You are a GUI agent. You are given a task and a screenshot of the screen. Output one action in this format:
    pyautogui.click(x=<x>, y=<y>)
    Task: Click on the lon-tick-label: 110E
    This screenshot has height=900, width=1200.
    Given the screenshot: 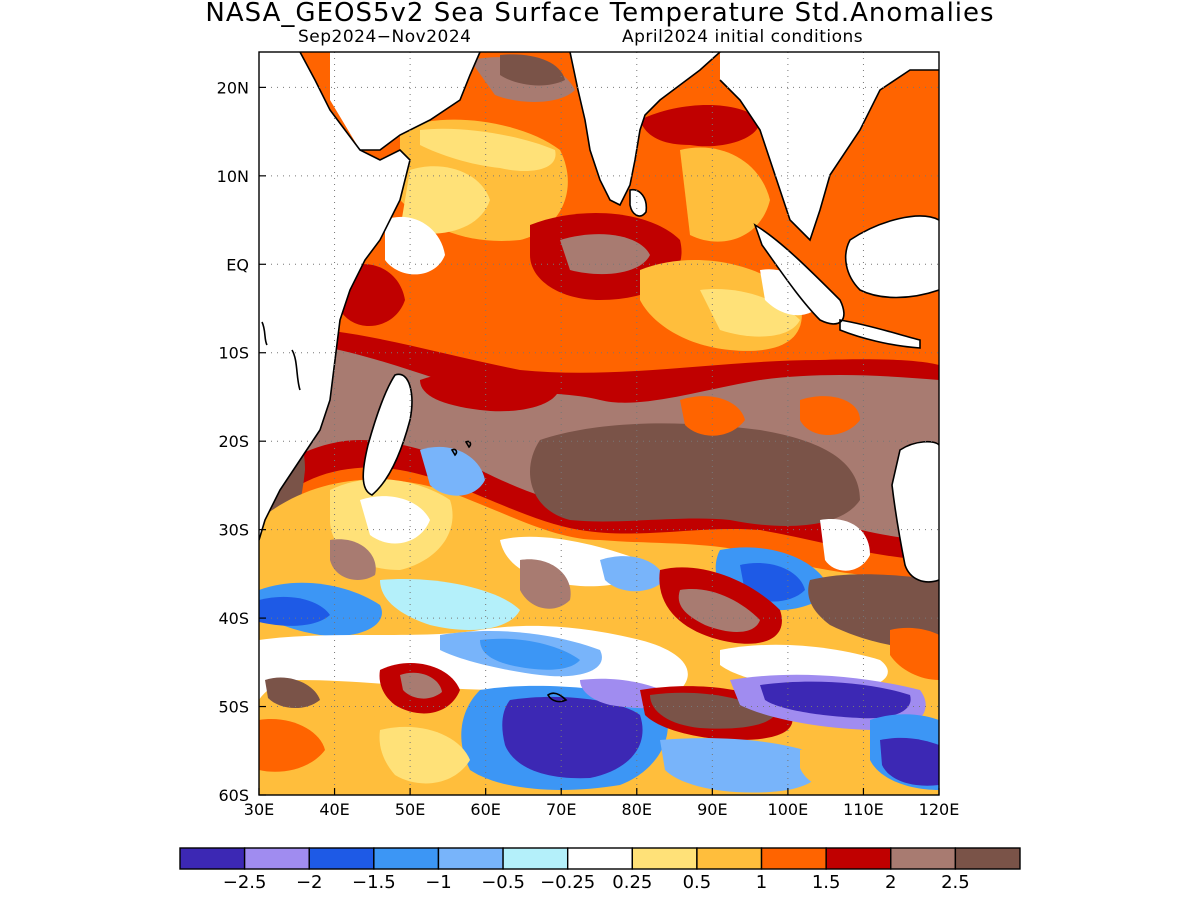 What is the action you would take?
    pyautogui.click(x=863, y=809)
    